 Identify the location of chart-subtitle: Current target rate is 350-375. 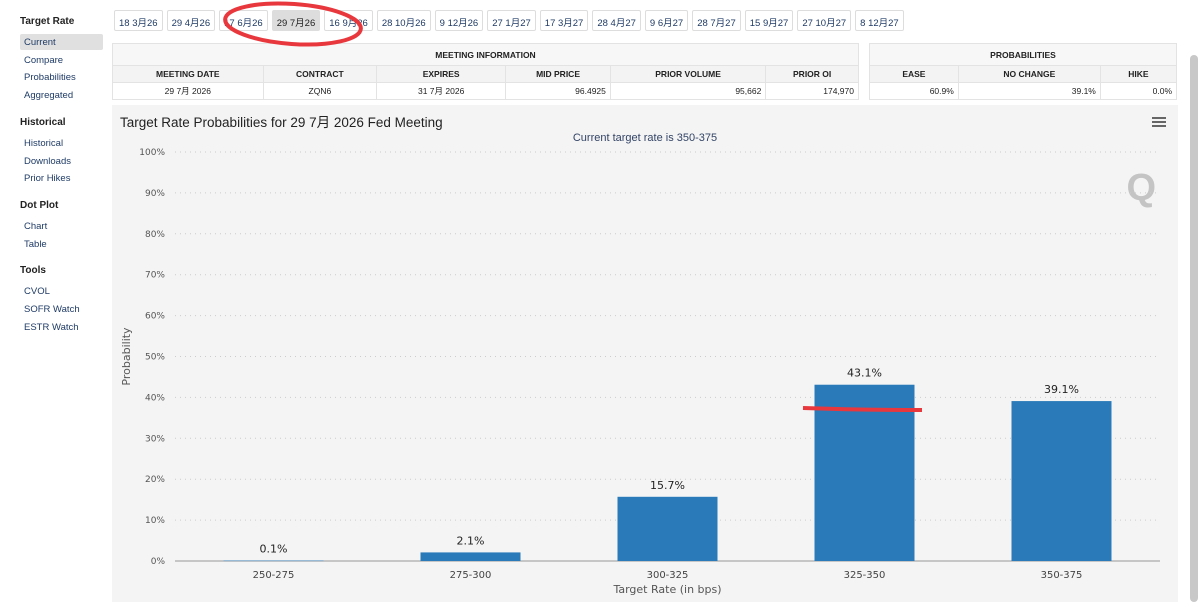
(645, 138).